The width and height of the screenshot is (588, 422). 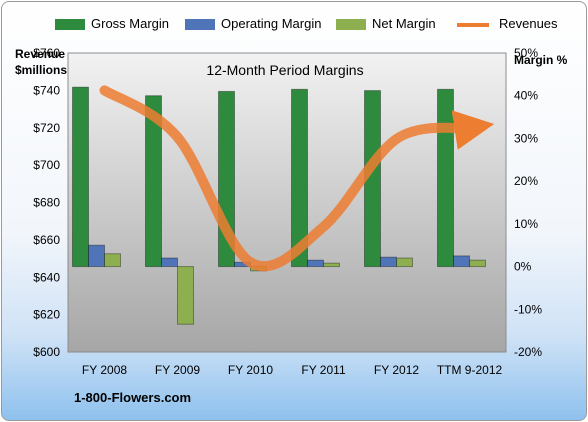 I want to click on left-tick-label: $680, so click(x=46, y=203).